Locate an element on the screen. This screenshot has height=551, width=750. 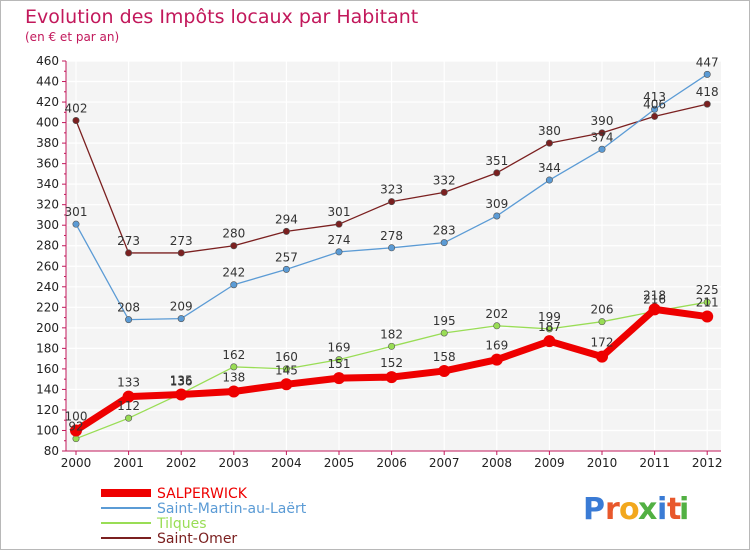
data-label-saint-omer-2001: 273 is located at coordinates (128, 241).